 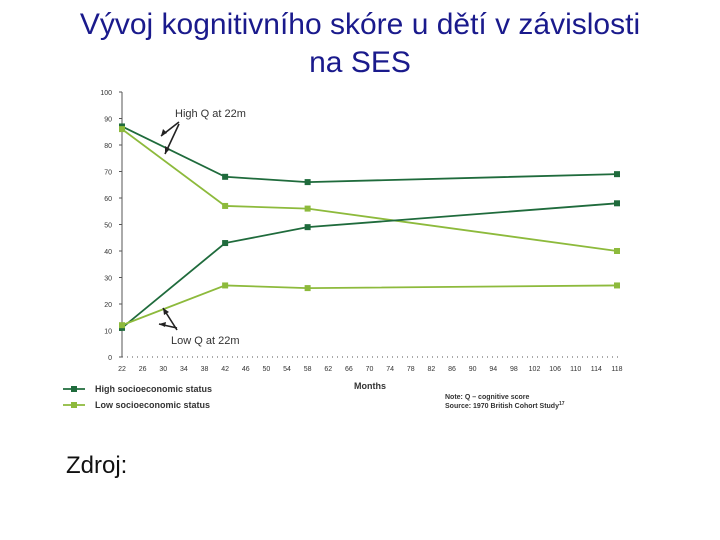 What do you see at coordinates (108, 279) in the screenshot?
I see `y-tick-label: 30` at bounding box center [108, 279].